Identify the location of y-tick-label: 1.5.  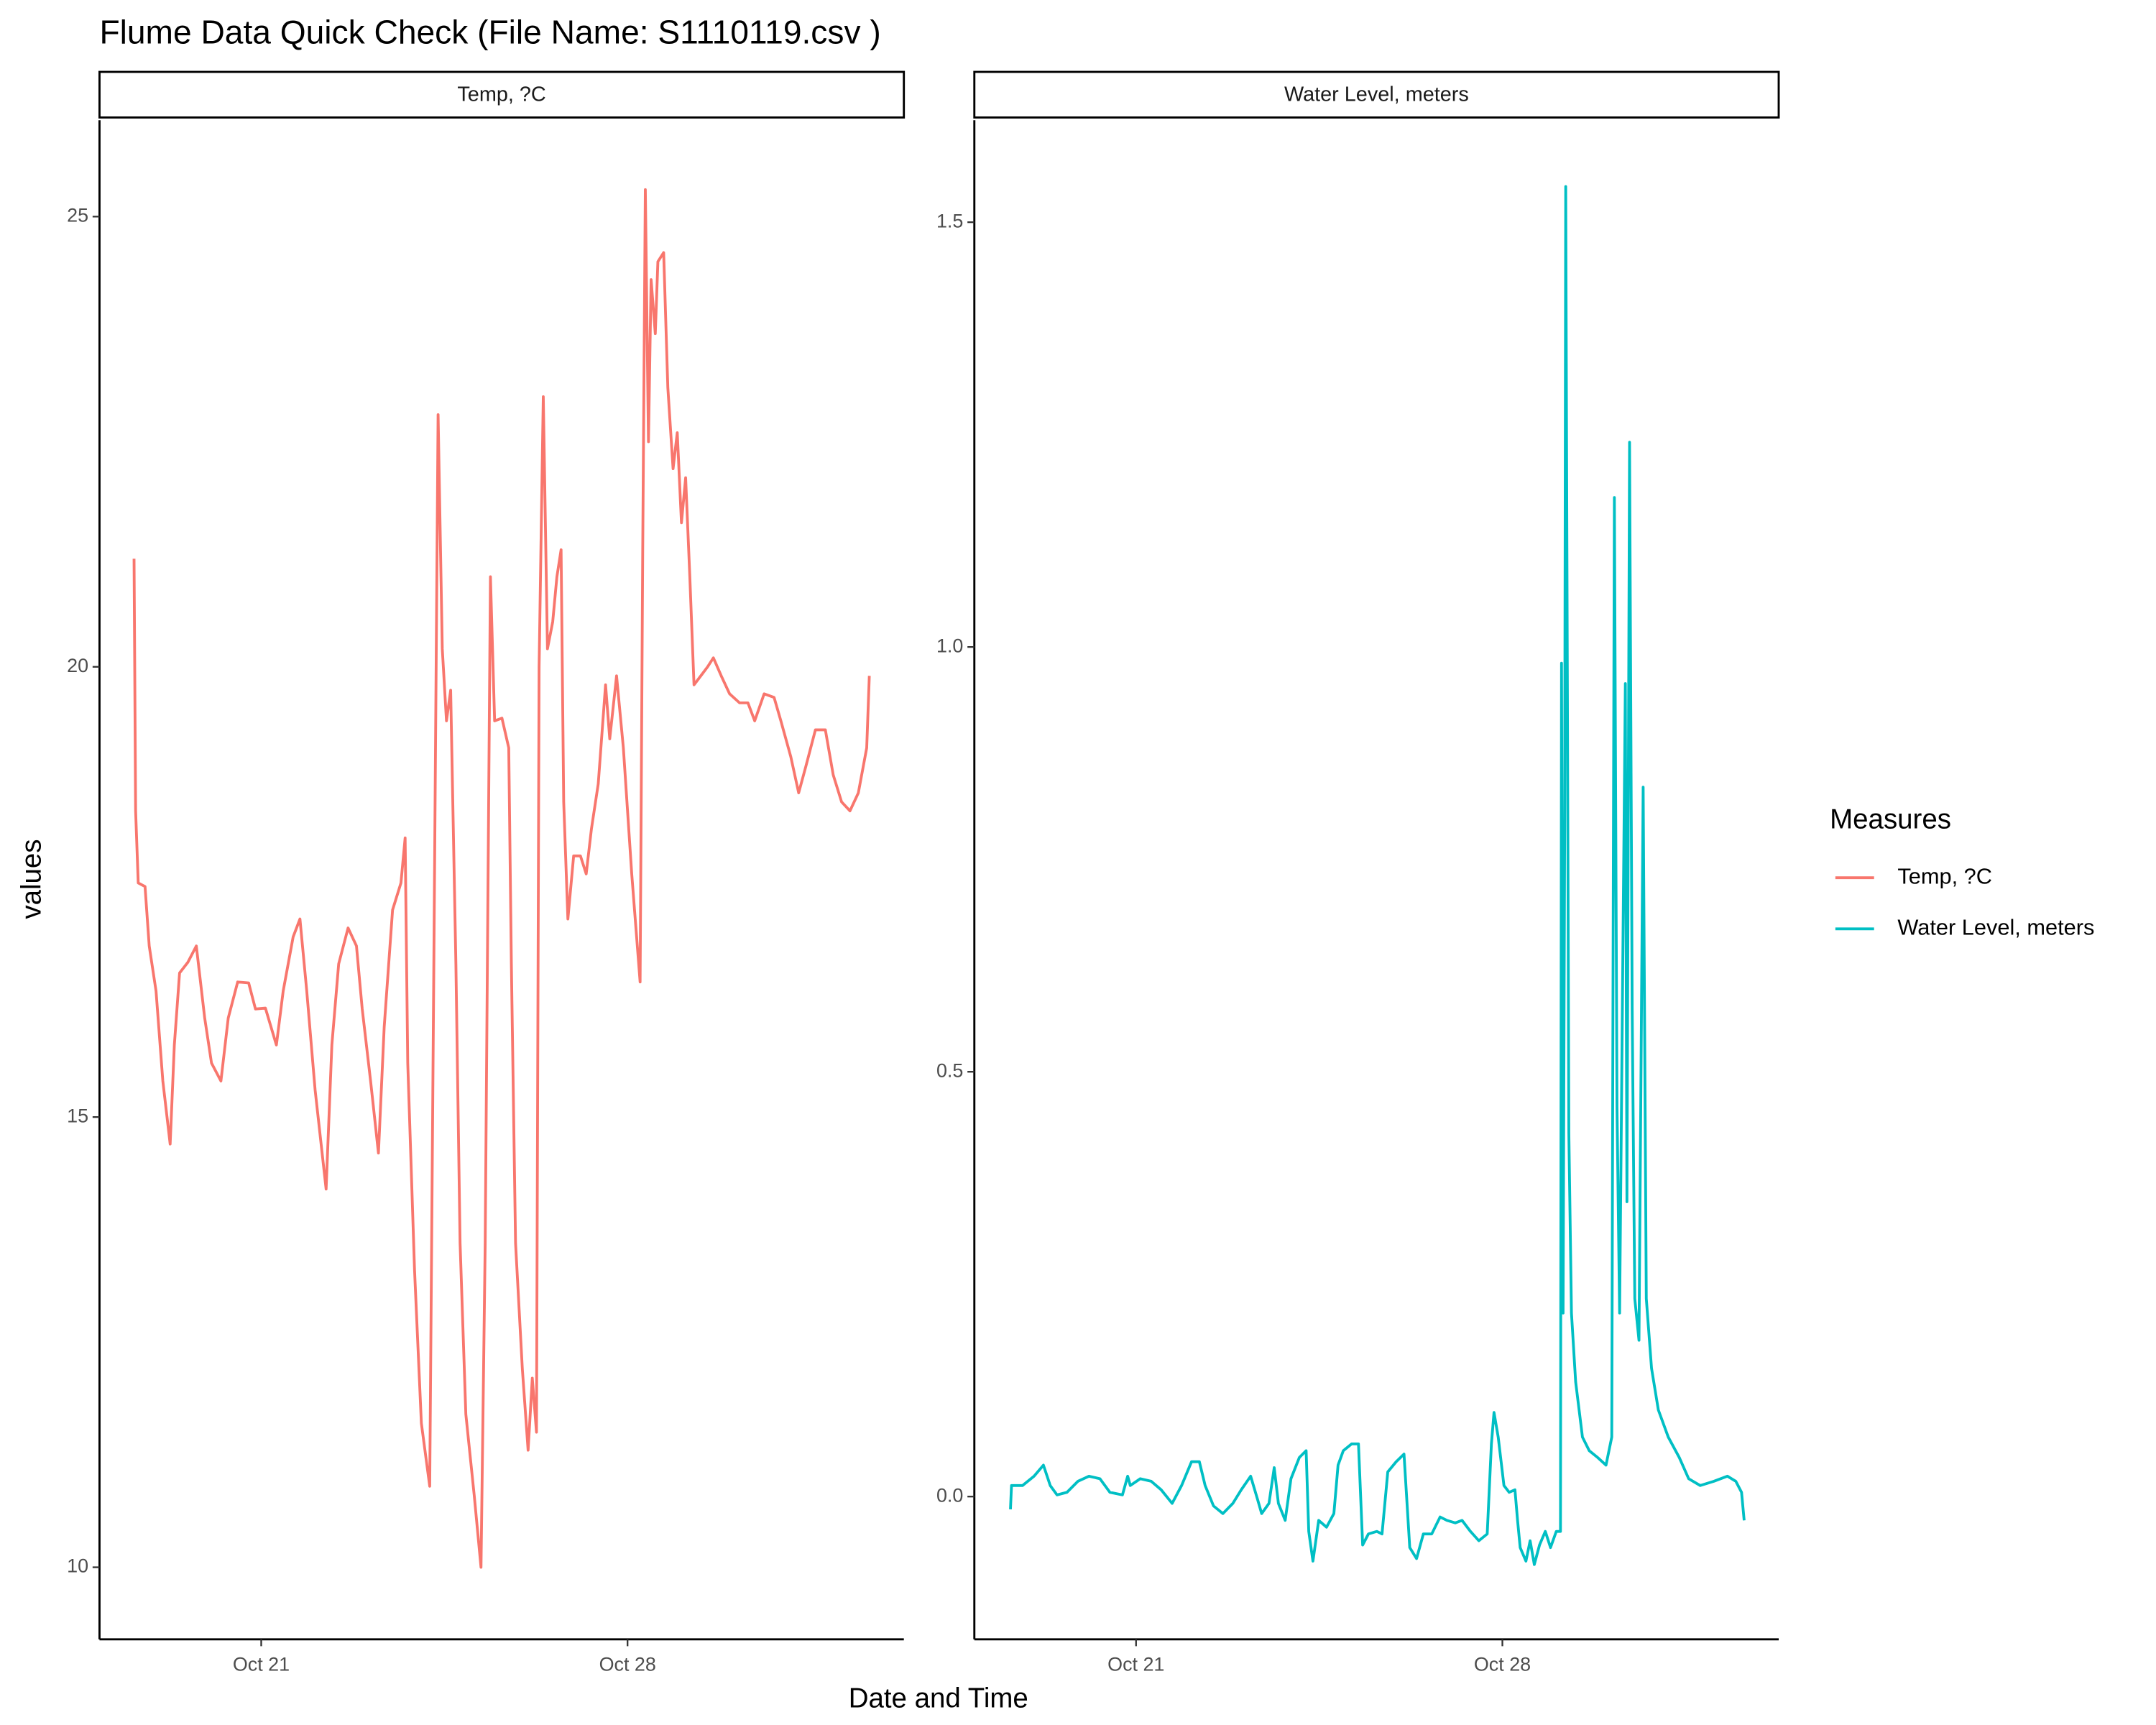
(950, 220).